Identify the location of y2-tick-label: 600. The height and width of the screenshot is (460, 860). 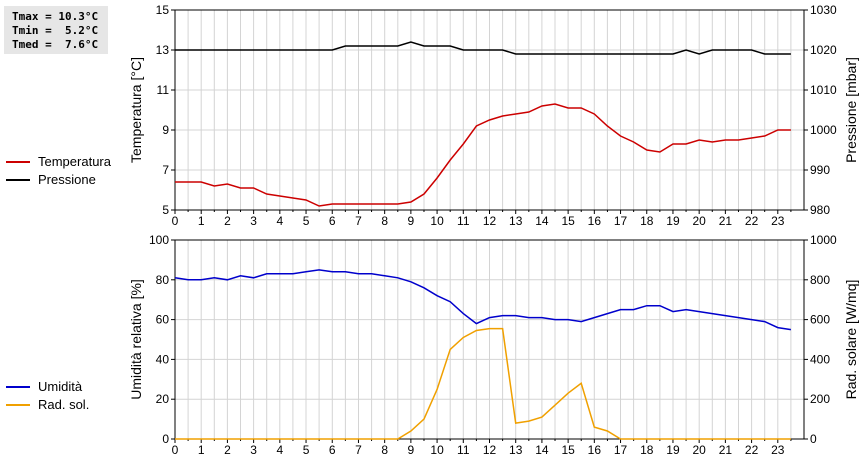
(820, 320).